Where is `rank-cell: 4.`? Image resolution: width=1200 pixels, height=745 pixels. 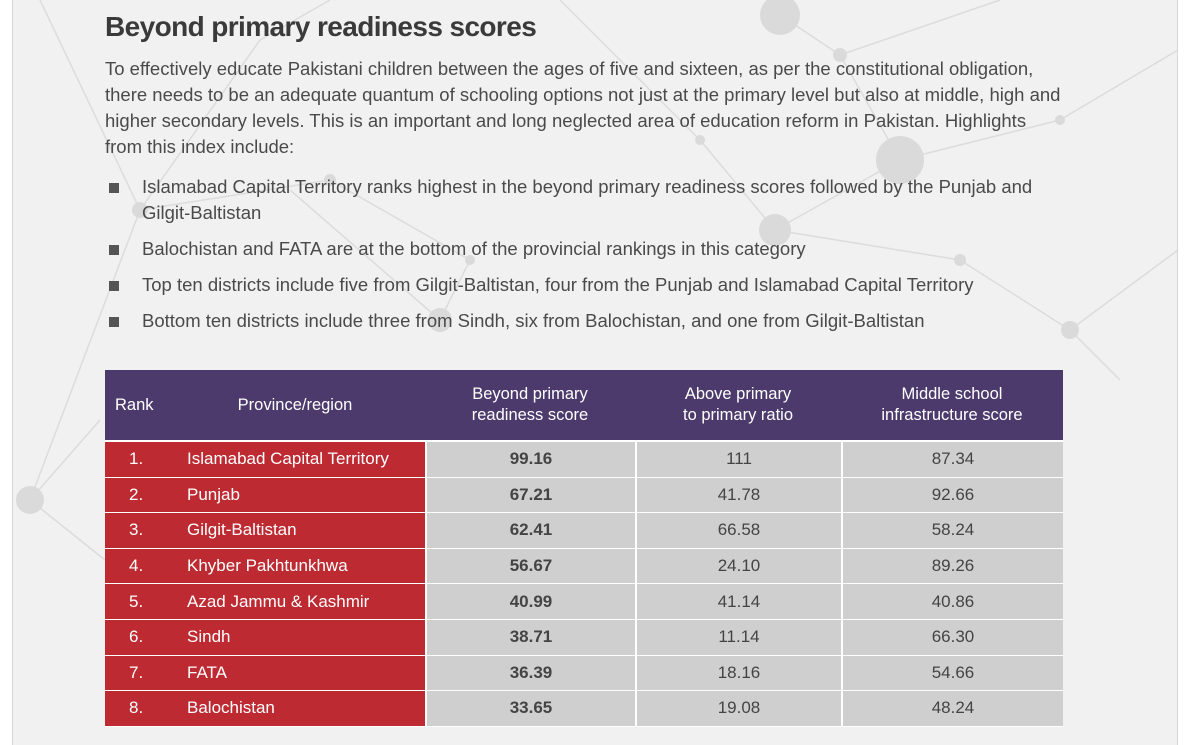 rank-cell: 4. is located at coordinates (135, 566).